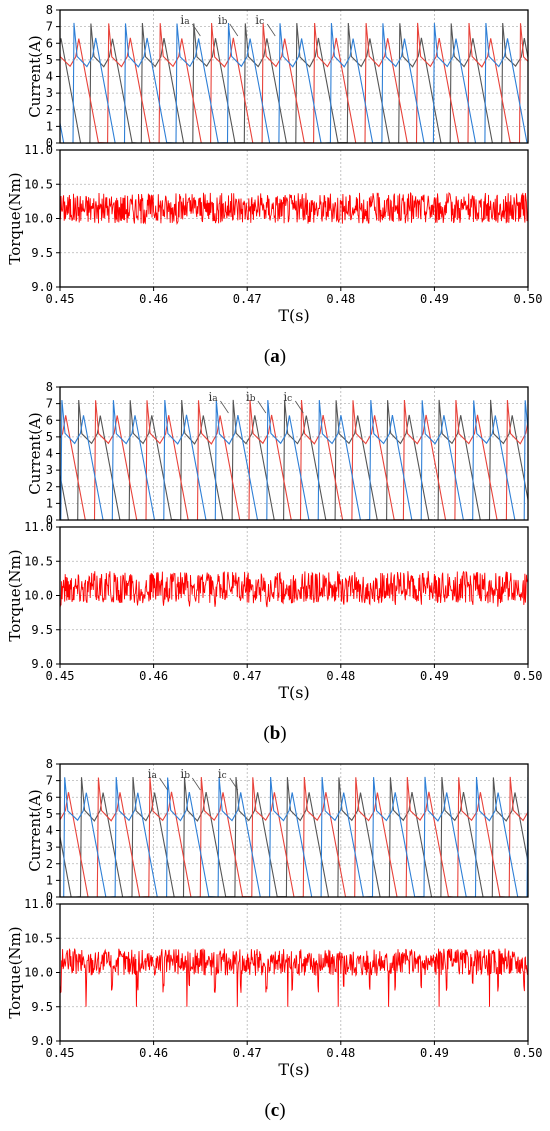 Image resolution: width=550 pixels, height=1131 pixels. What do you see at coordinates (49, 797) in the screenshot?
I see `ytick-label-current: 6` at bounding box center [49, 797].